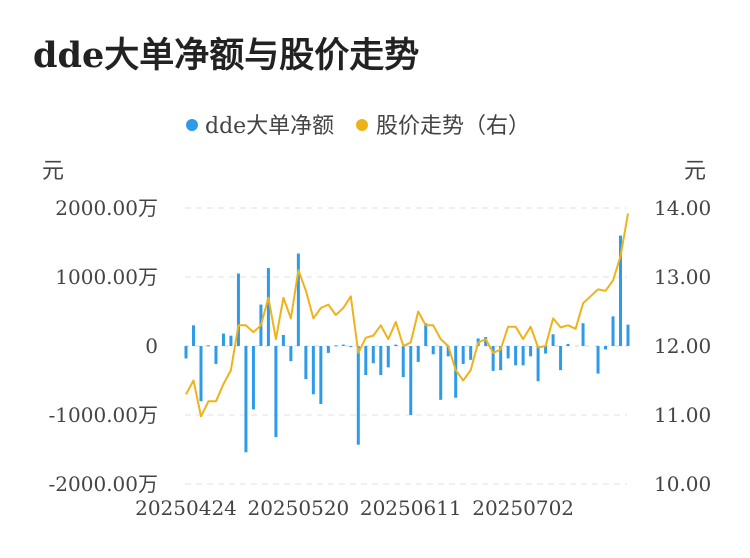 The image size is (750, 558). Describe the element at coordinates (103, 415) in the screenshot. I see `y-left-tick-label: -1000.00万` at that location.